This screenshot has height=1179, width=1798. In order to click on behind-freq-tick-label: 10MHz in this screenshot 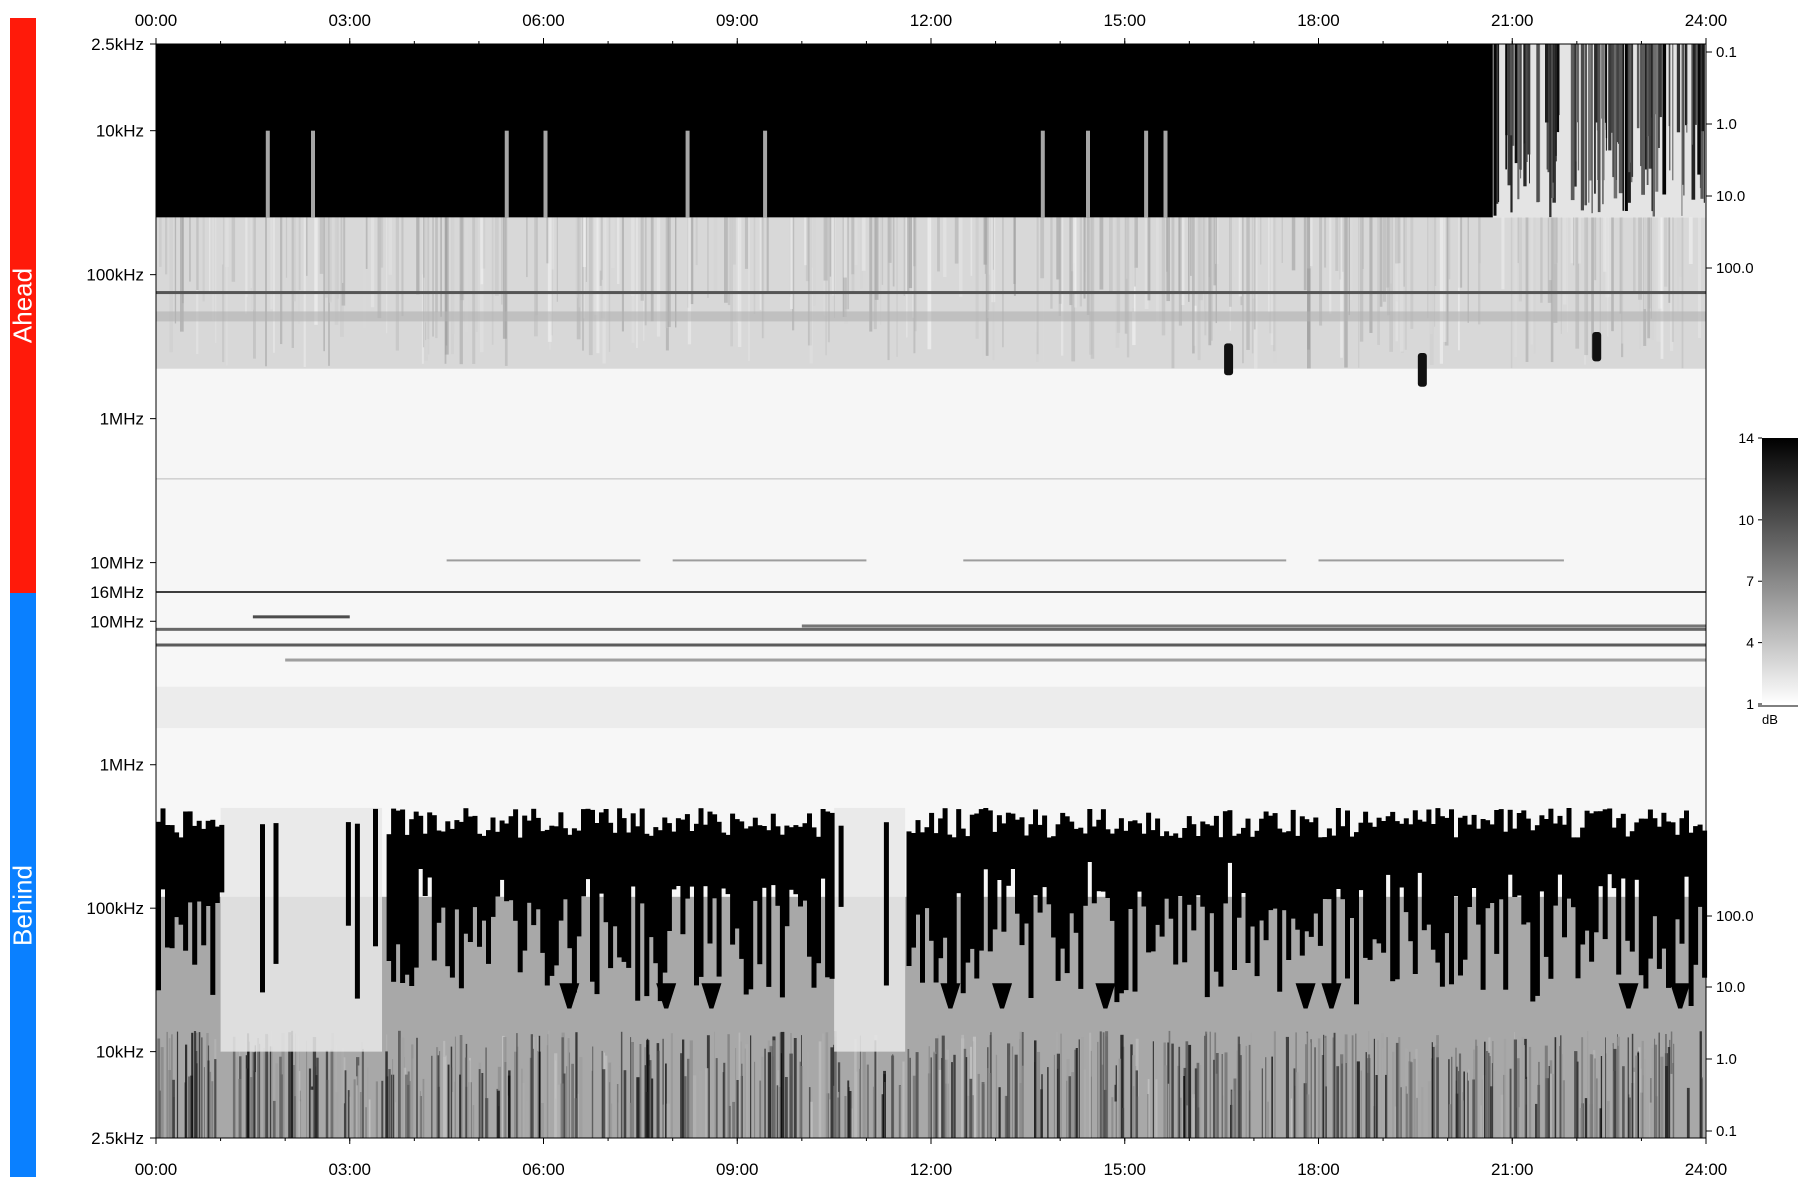, I will do `click(117, 621)`.